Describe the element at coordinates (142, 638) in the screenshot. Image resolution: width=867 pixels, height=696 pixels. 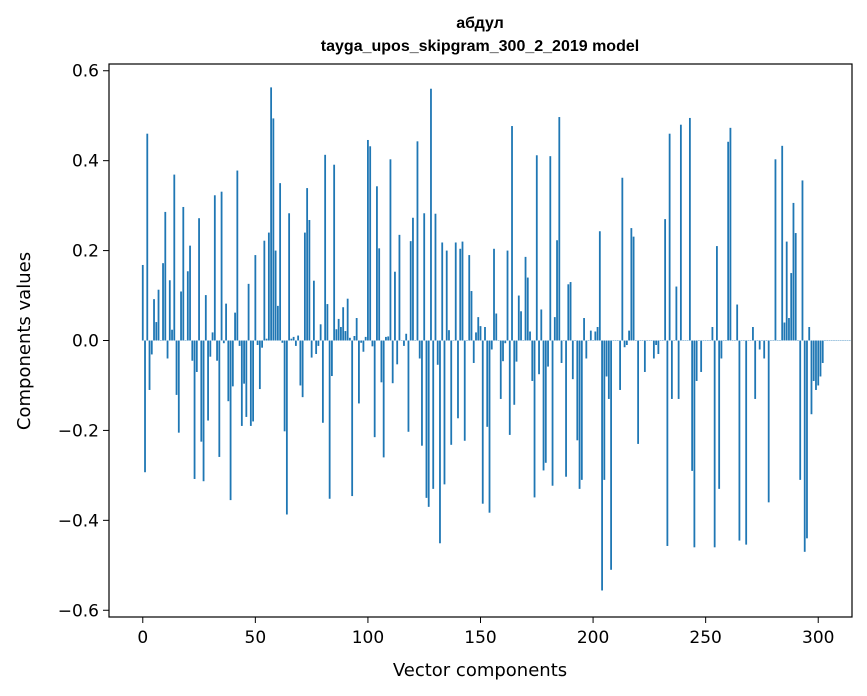
I see `x-tick-label: 0` at that location.